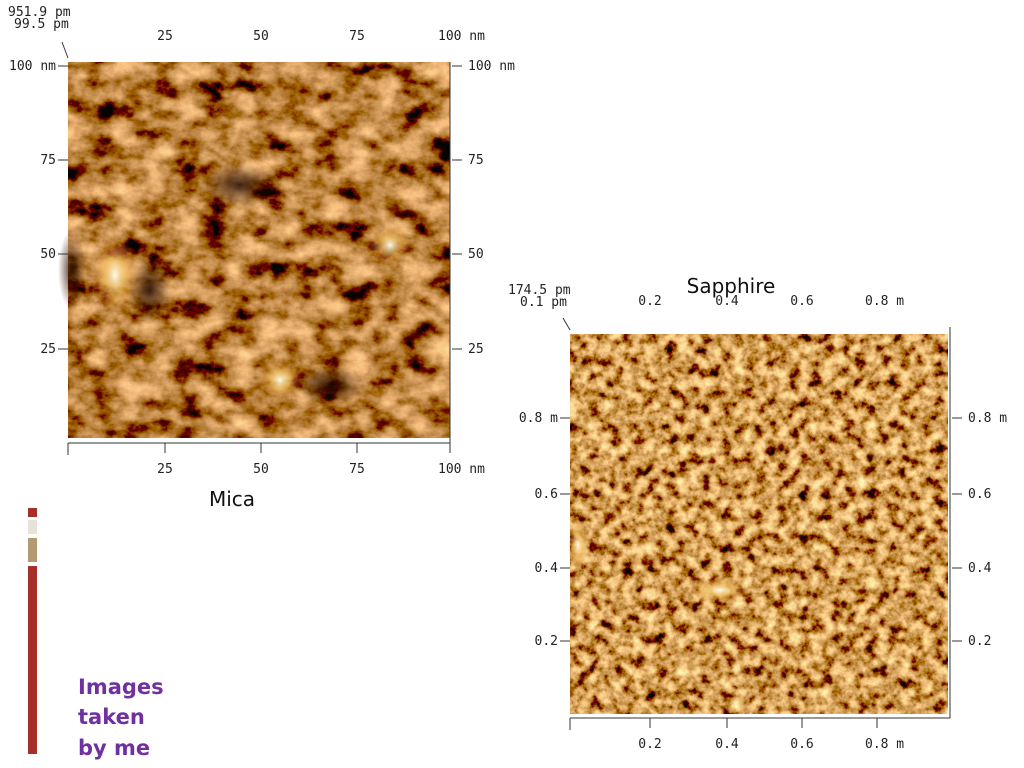  What do you see at coordinates (39, 12) in the screenshot?
I see `z-max: 951.9 pm` at bounding box center [39, 12].